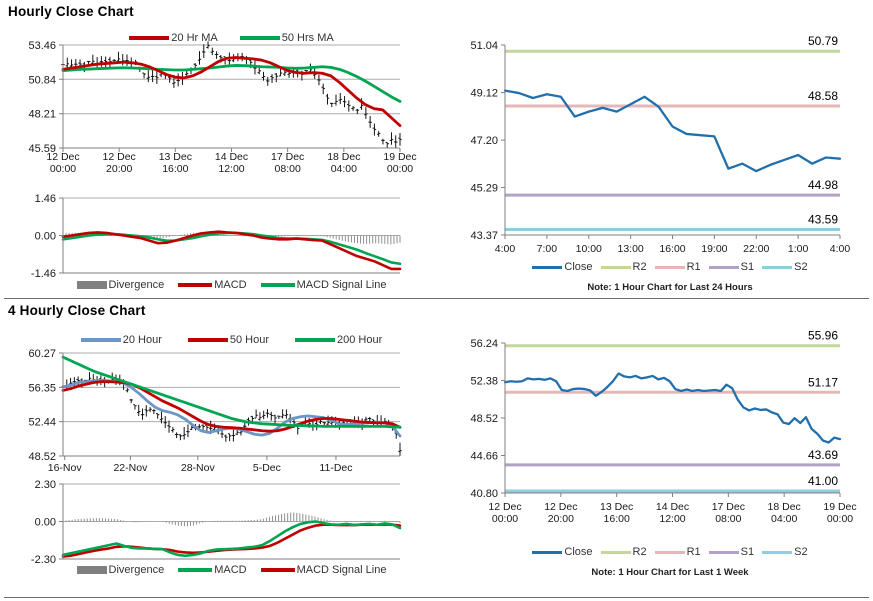 This screenshot has width=873, height=601. I want to click on svg-text: 53.46, so click(42, 46).